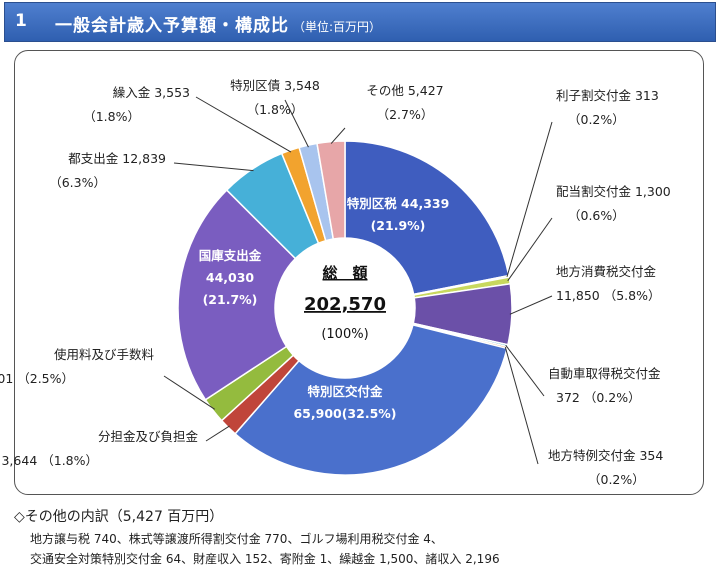 This screenshot has height=575, width=720. What do you see at coordinates (49, 460) in the screenshot?
I see `slice-7-label-row-2: 3,644 （1.8%）` at bounding box center [49, 460].